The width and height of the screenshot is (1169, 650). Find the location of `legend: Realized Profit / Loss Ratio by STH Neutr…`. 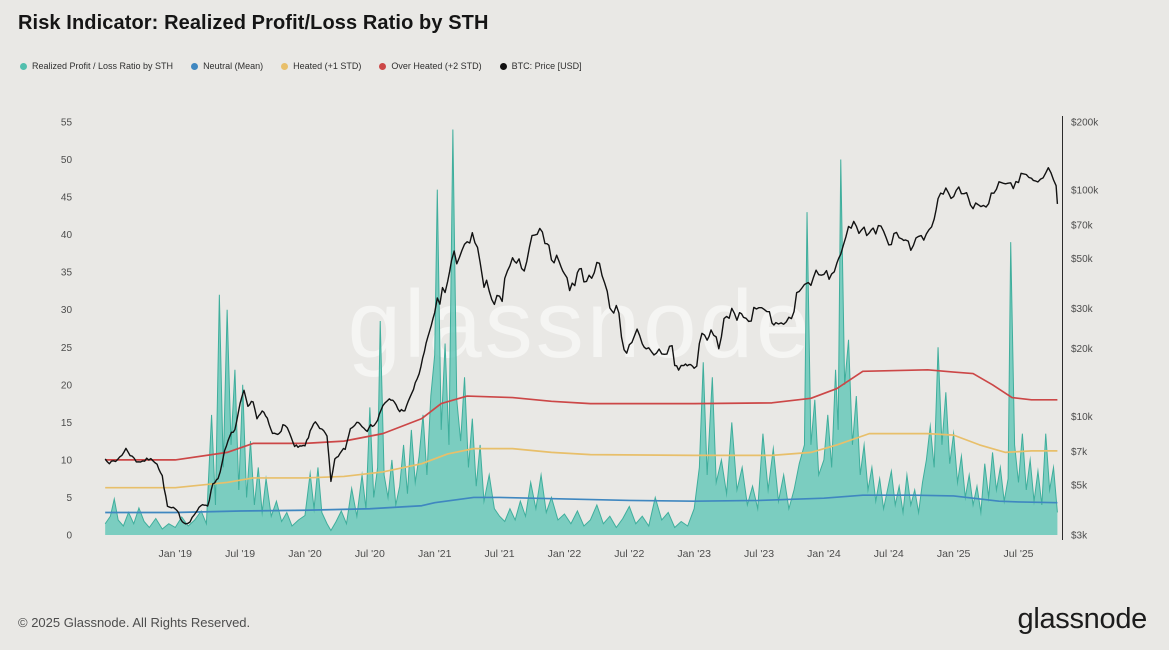

legend: Realized Profit / Loss Ratio by STH Neutr… is located at coordinates (301, 66).